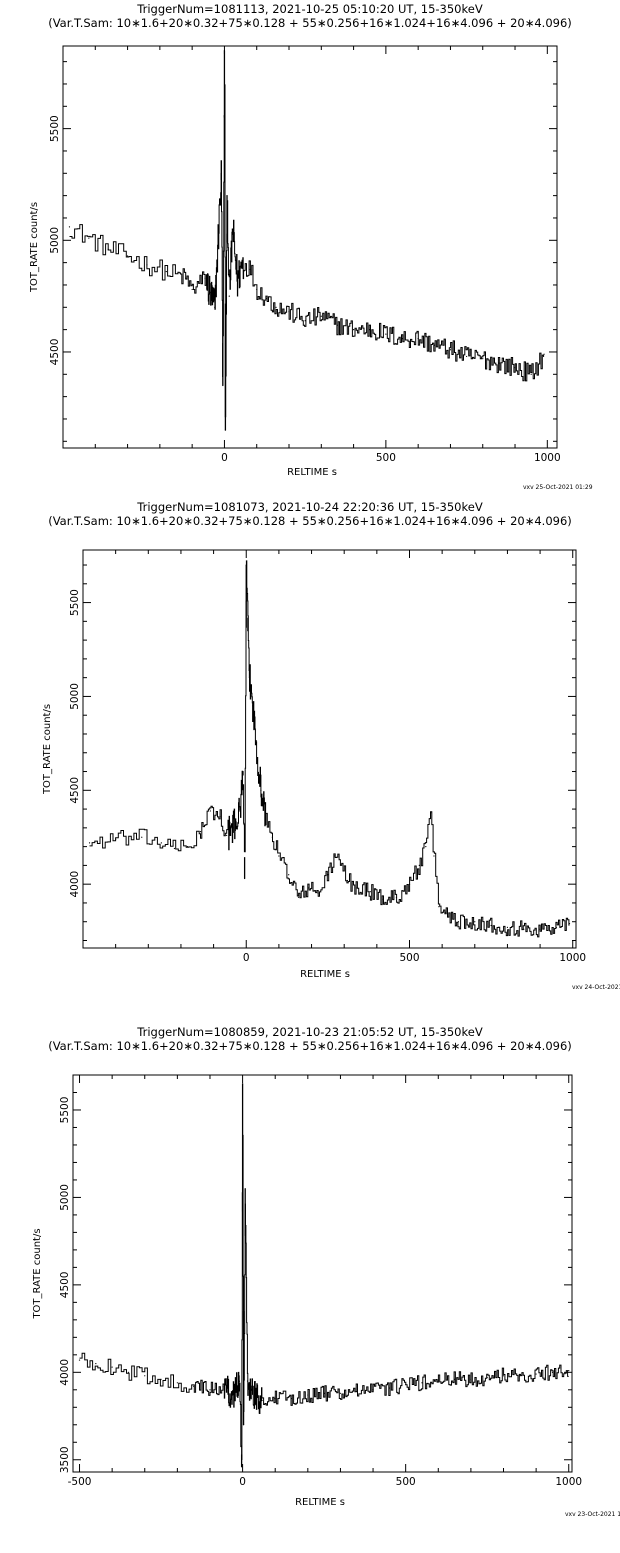  What do you see at coordinates (558, 487) in the screenshot?
I see `timestamp-stamp: vxv 25-Oct-2021 01:29` at bounding box center [558, 487].